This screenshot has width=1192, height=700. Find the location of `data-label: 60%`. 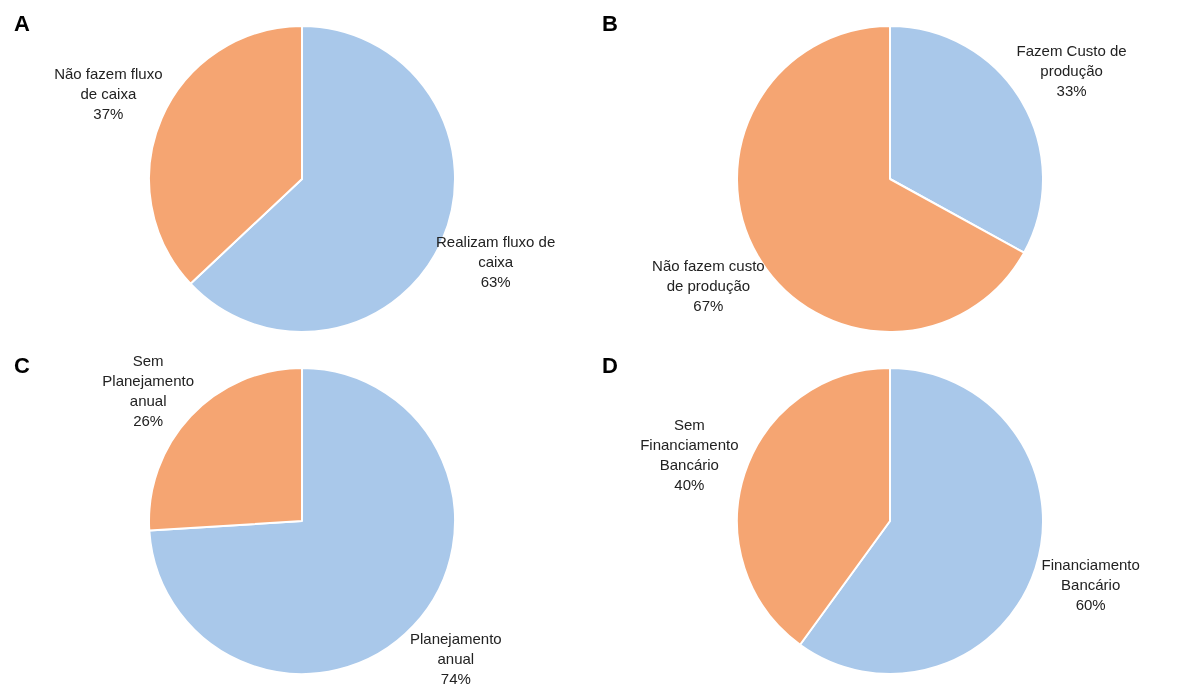

data-label: 60% is located at coordinates (1090, 605).